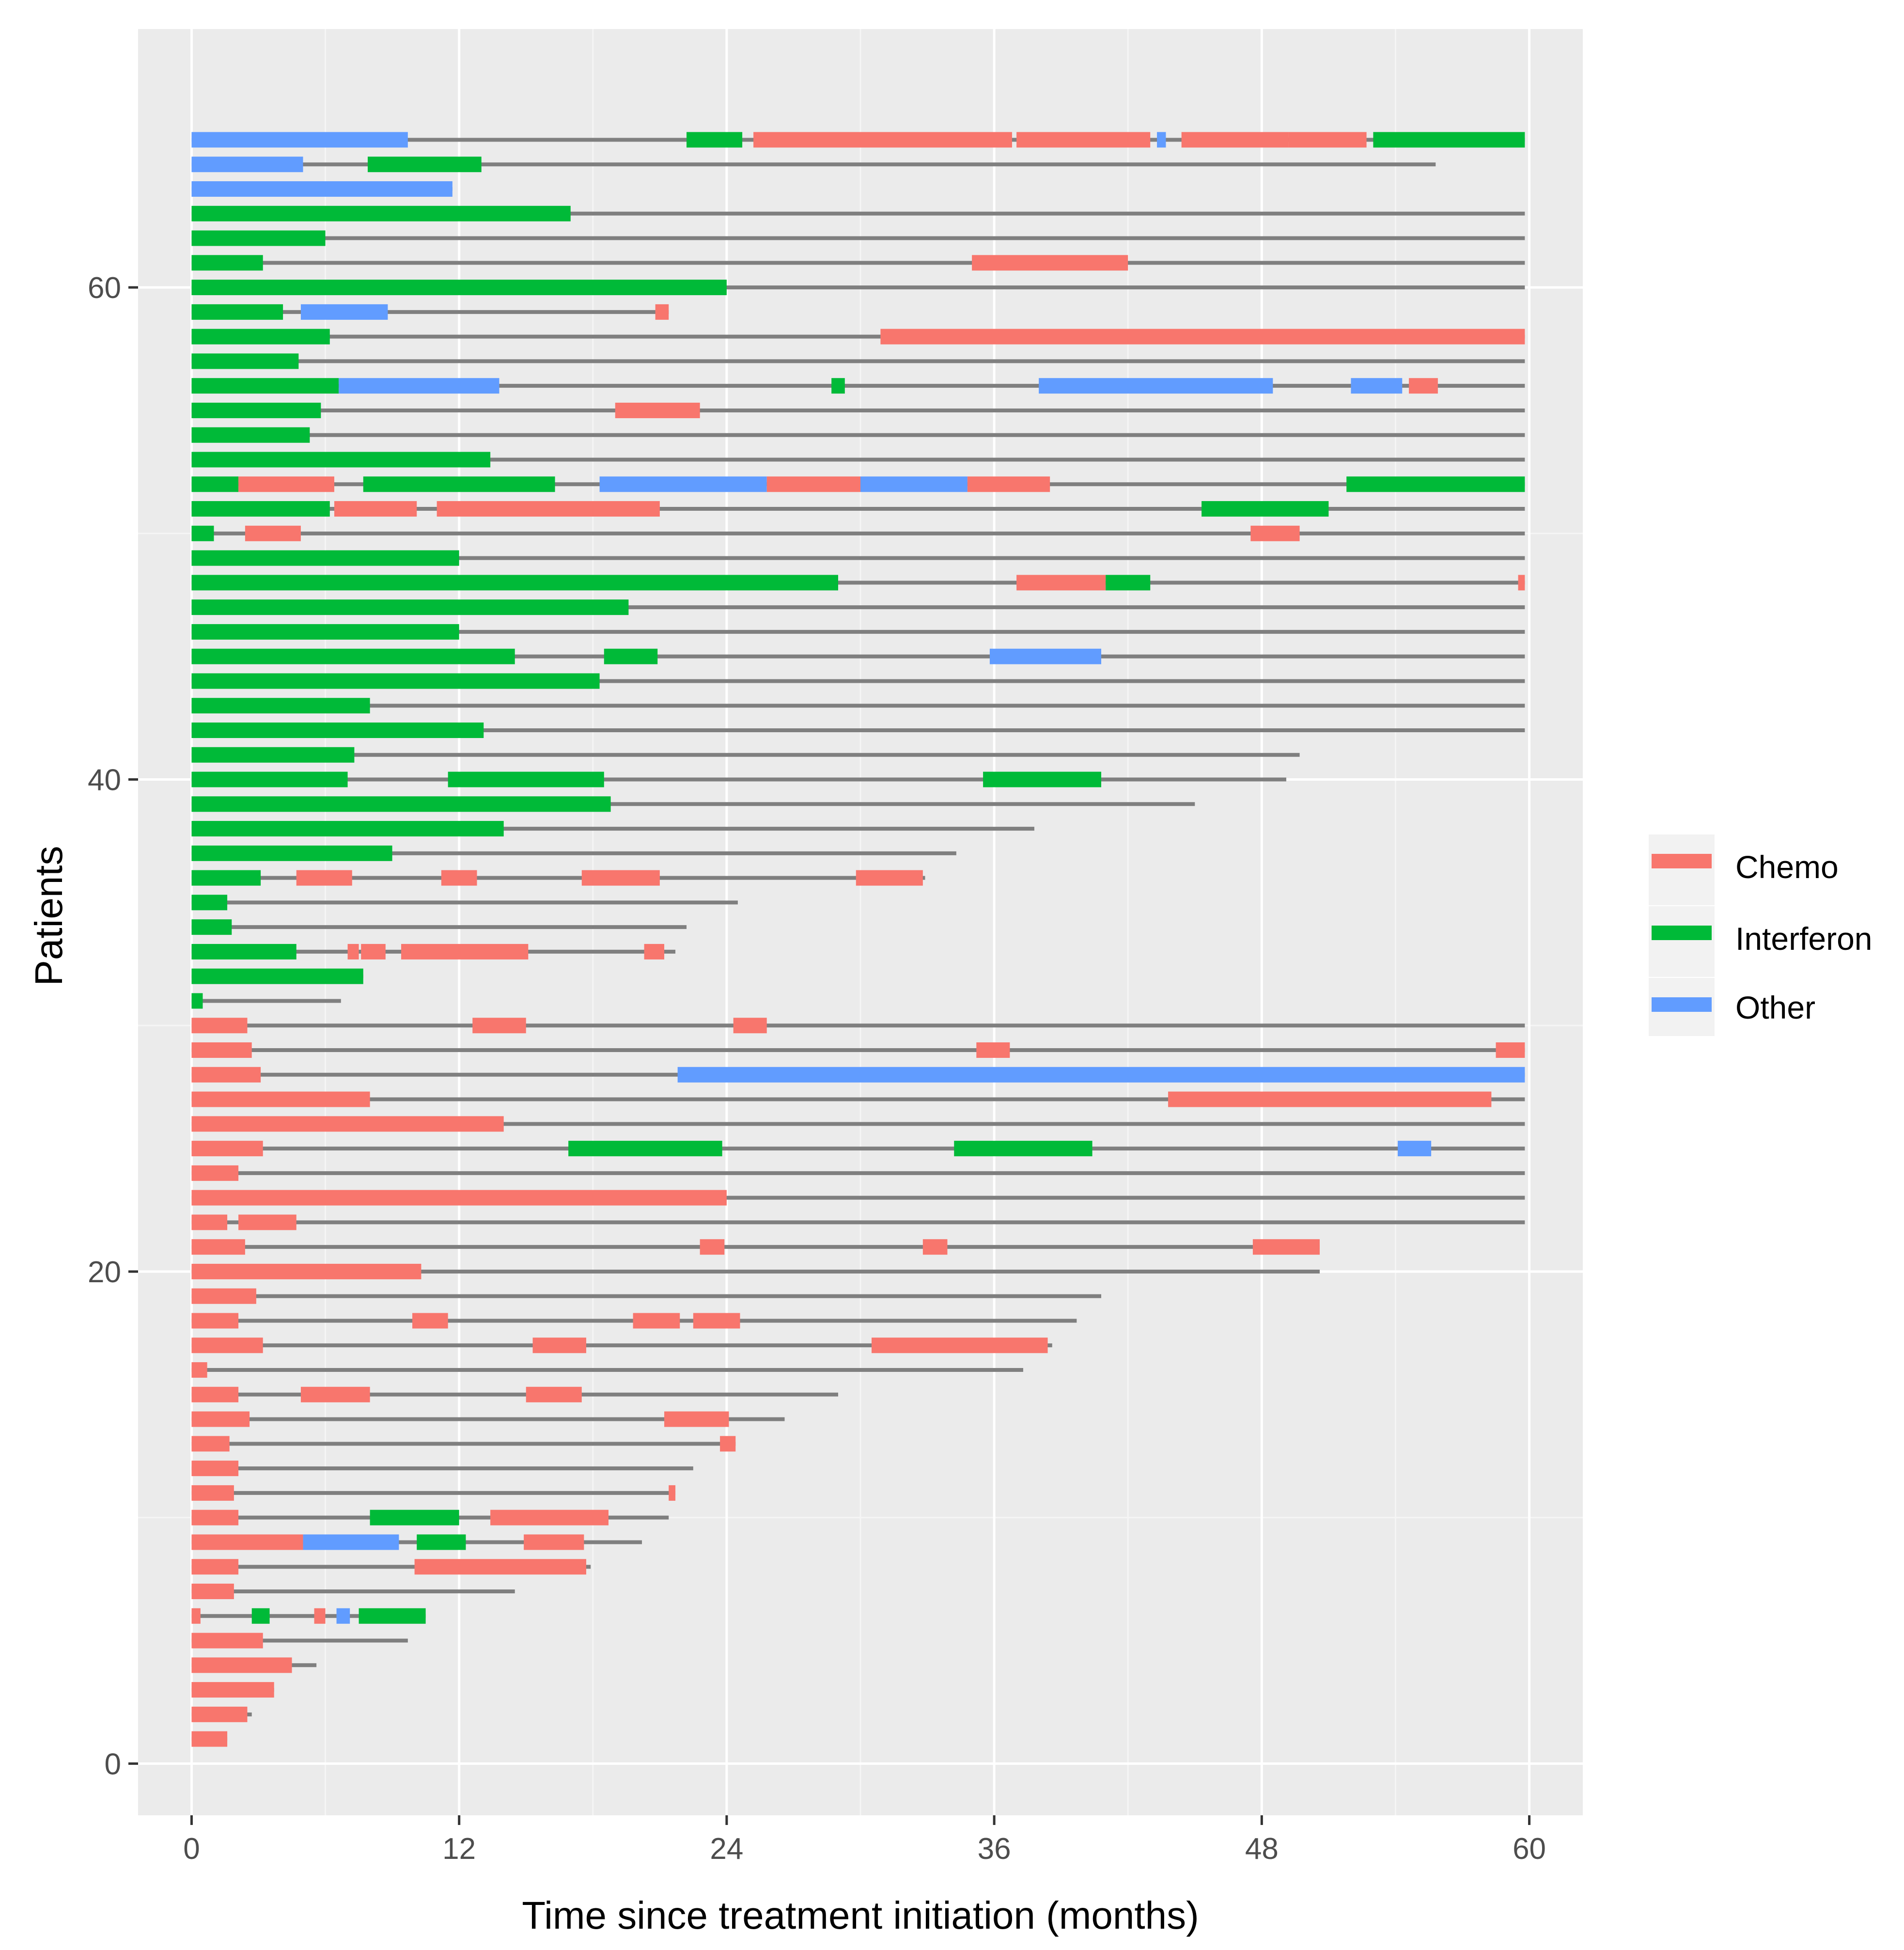  Describe the element at coordinates (192, 1849) in the screenshot. I see `x-tick-label: 0` at that location.